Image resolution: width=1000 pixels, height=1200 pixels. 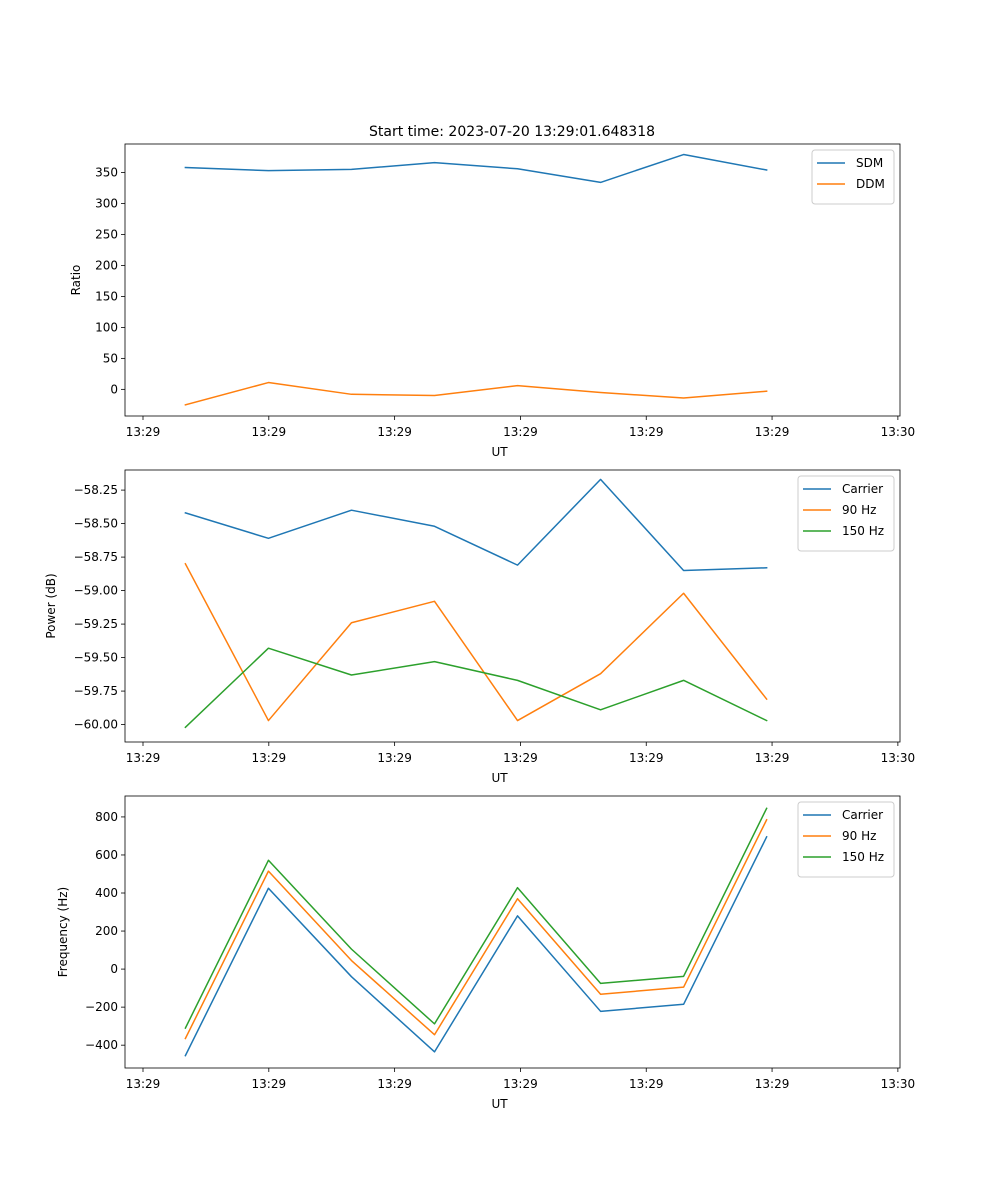 I want to click on y-tick-label: −58.75, so click(x=96, y=557).